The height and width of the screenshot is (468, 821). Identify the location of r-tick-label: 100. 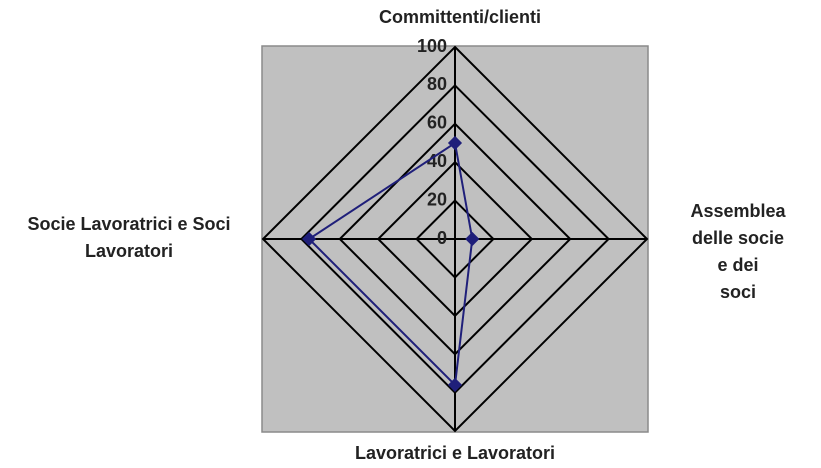
(432, 46).